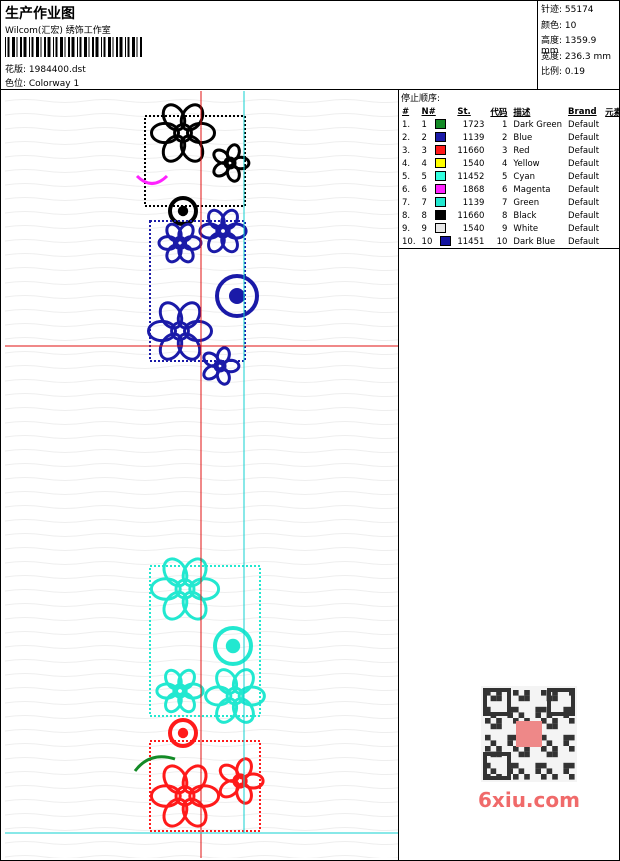  Describe the element at coordinates (473, 189) in the screenshot. I see `stitches: 1868` at that location.